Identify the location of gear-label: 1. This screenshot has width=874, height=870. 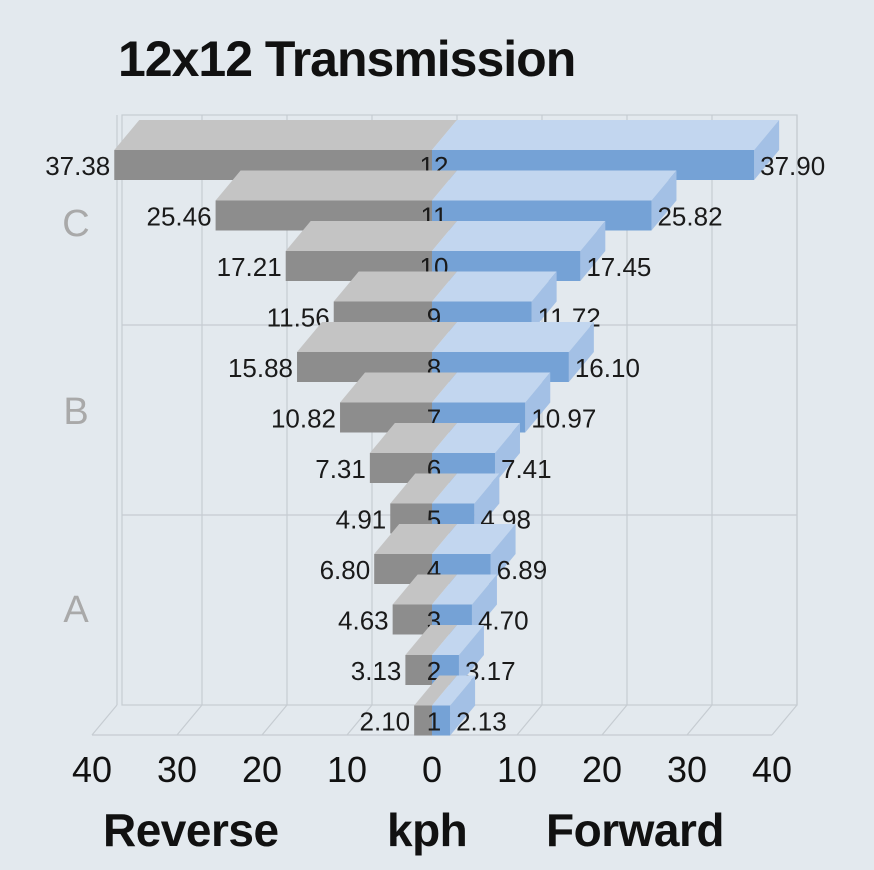
(434, 722).